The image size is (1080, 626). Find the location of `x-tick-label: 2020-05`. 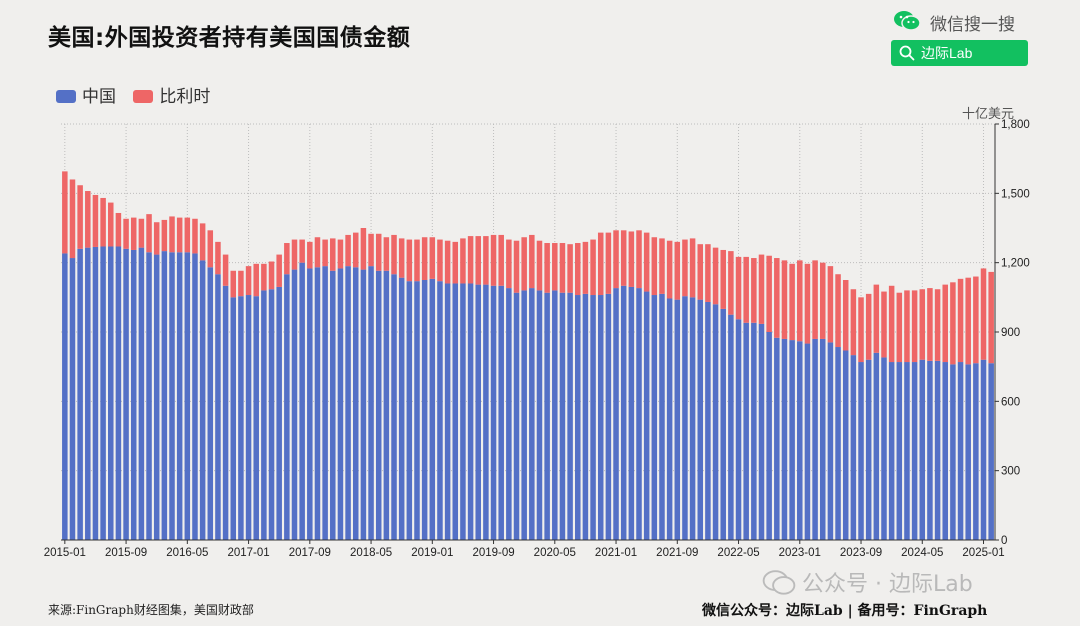

x-tick-label: 2020-05 is located at coordinates (555, 553).